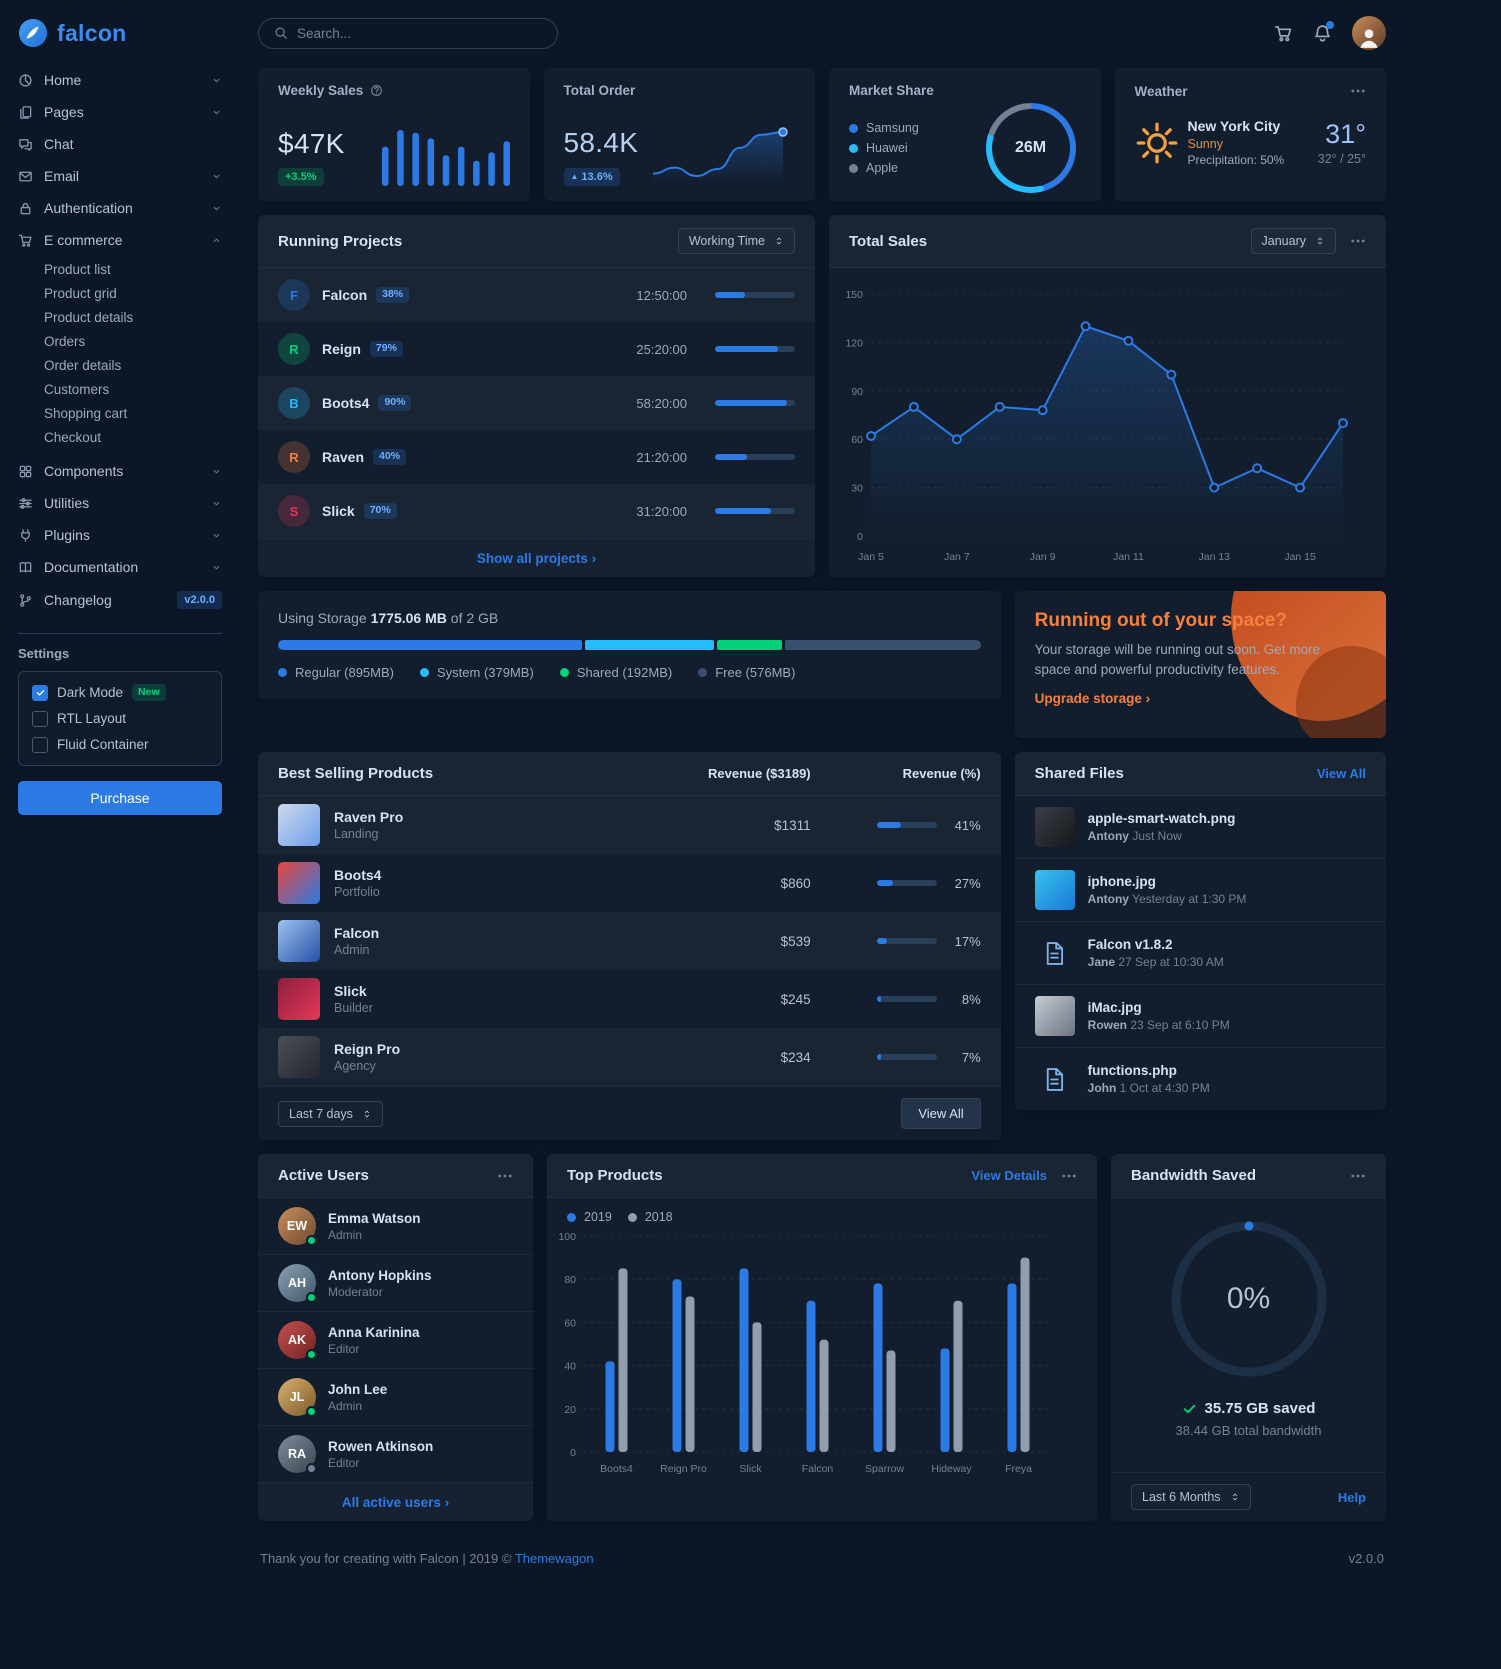  I want to click on shared-files-title: Shared Files, so click(1079, 773).